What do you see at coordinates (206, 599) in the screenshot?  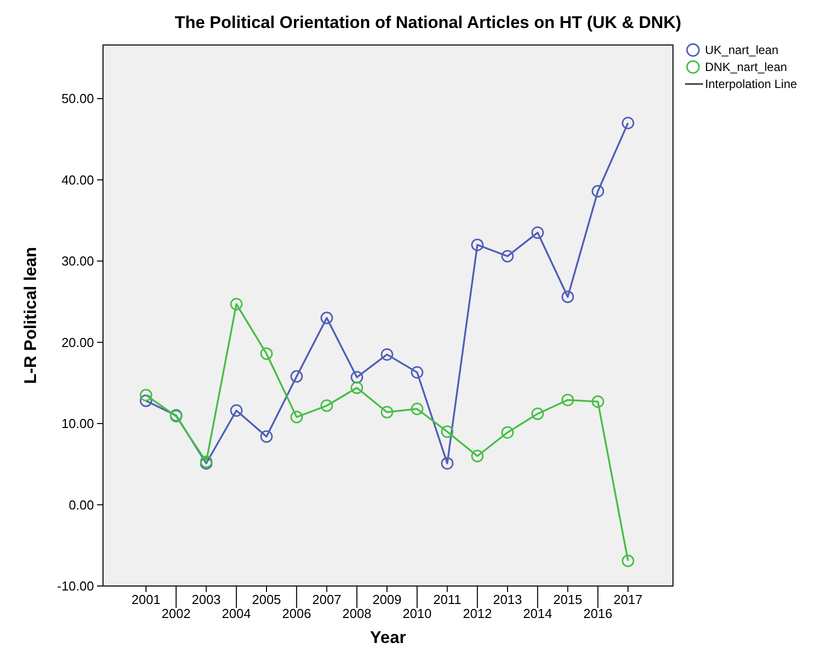 I see `x-tick-label: 2003` at bounding box center [206, 599].